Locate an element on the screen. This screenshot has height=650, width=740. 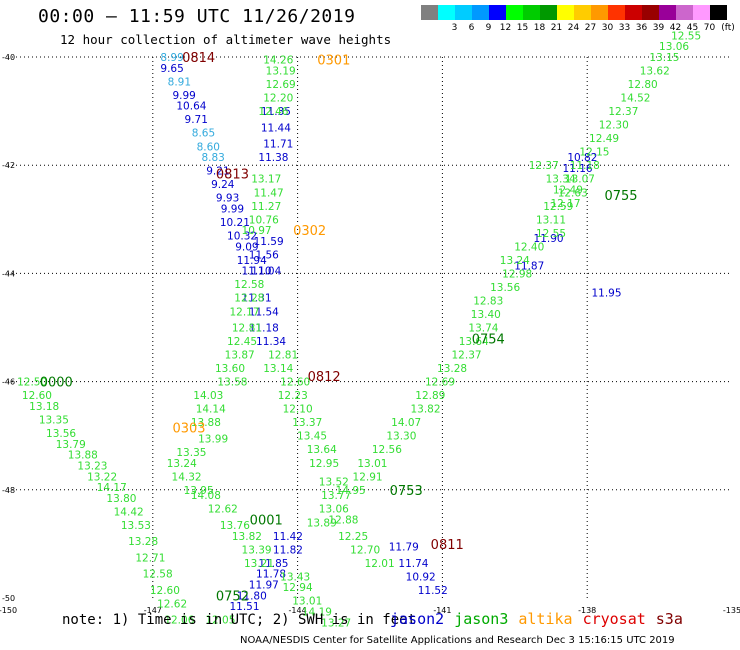
data-point-label: 13.89 is located at coordinates (322, 523).